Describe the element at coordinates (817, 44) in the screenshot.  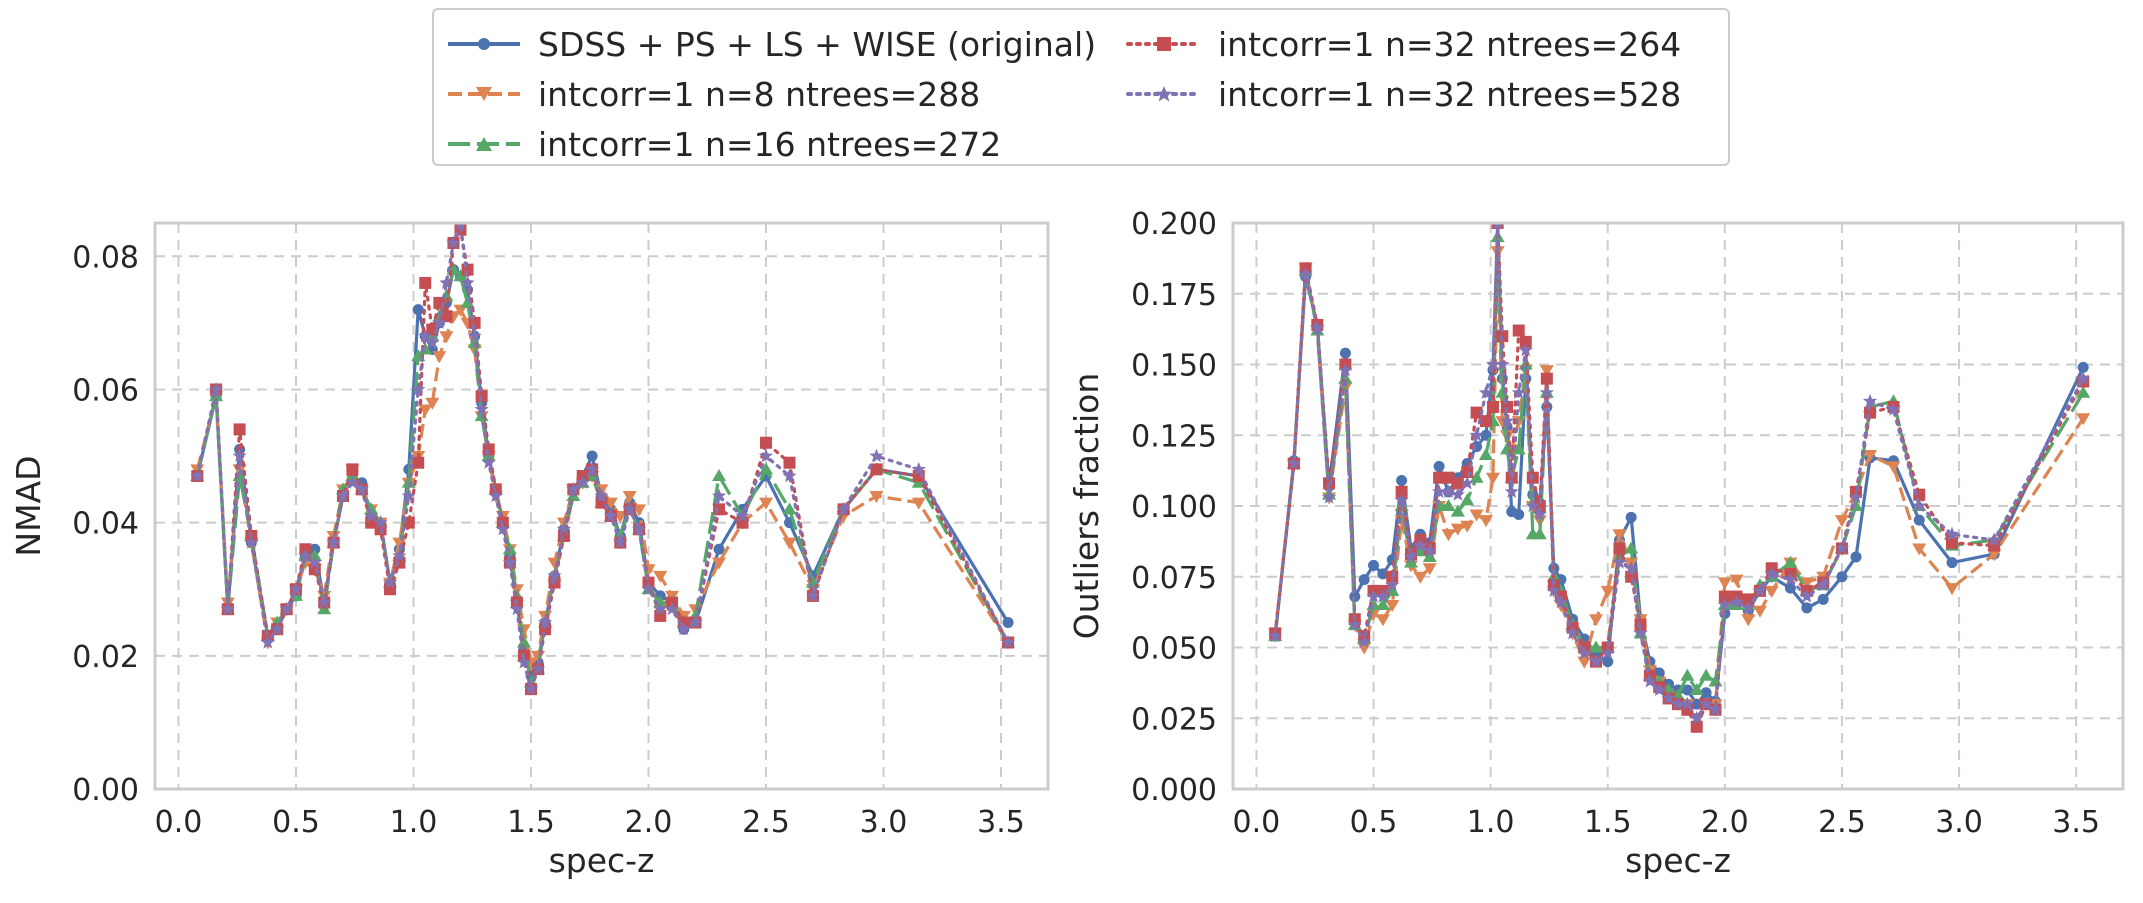
I see `legend-label-original: SDSS + PS + LS + WISE (original)` at that location.